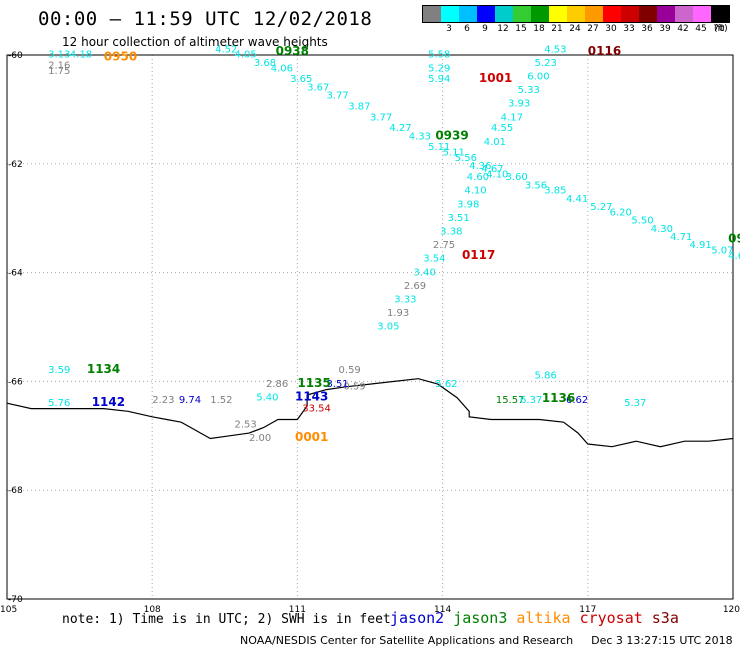 This screenshot has width=740, height=650. Describe the element at coordinates (311, 396) in the screenshot. I see `pass-time-label: 1143` at that location.